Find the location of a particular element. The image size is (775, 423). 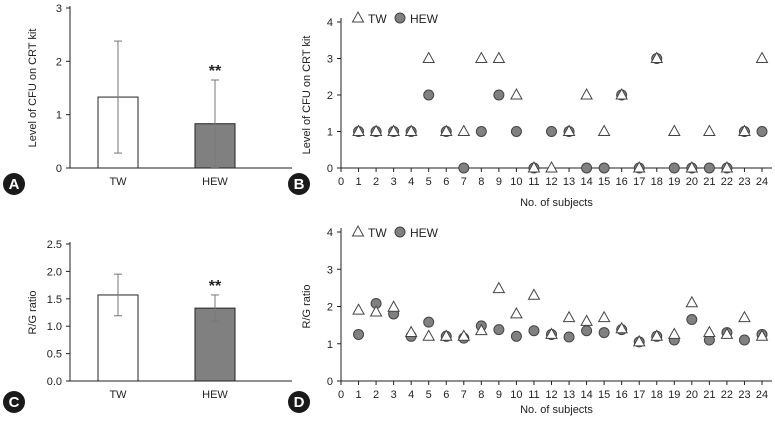

x-tick-label: 16 is located at coordinates (622, 395).